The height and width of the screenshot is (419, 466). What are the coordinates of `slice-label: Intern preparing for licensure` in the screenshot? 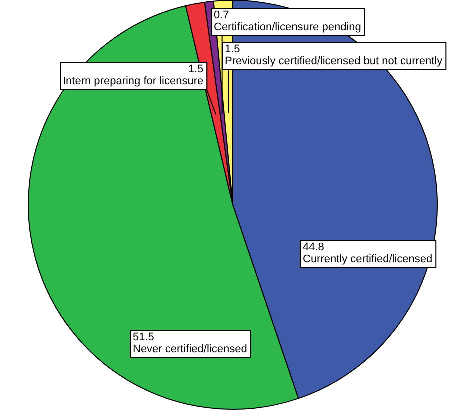 It's located at (133, 82).